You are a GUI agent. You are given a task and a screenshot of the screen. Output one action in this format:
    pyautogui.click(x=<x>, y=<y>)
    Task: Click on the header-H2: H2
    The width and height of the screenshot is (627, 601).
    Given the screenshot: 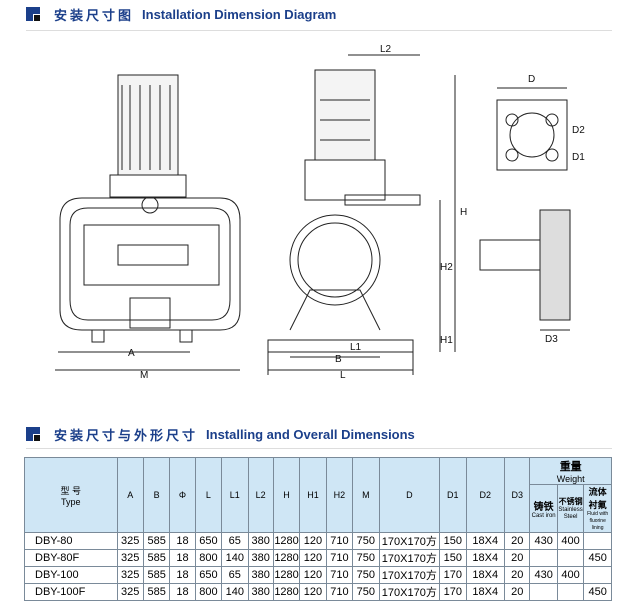 What is the action you would take?
    pyautogui.click(x=339, y=495)
    